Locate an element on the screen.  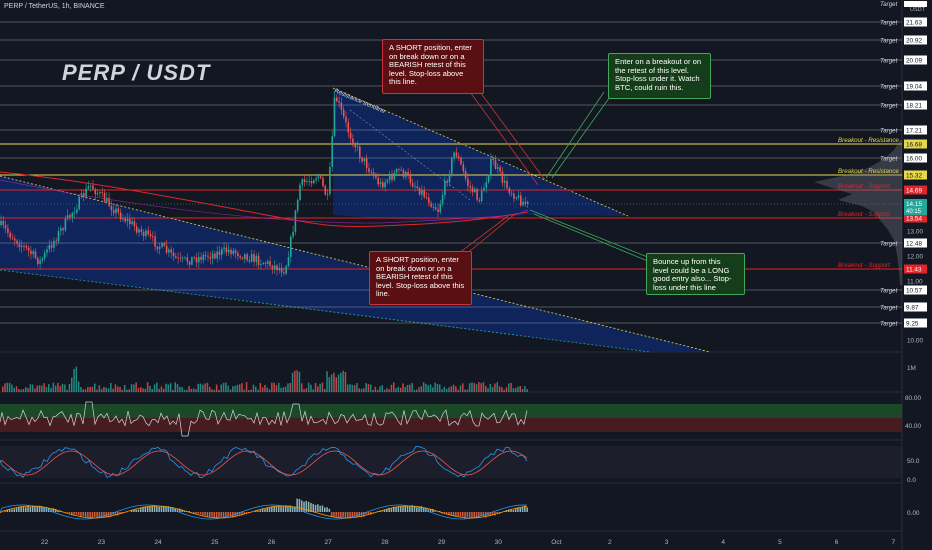
target-value-5: 17.21 is located at coordinates (914, 131).